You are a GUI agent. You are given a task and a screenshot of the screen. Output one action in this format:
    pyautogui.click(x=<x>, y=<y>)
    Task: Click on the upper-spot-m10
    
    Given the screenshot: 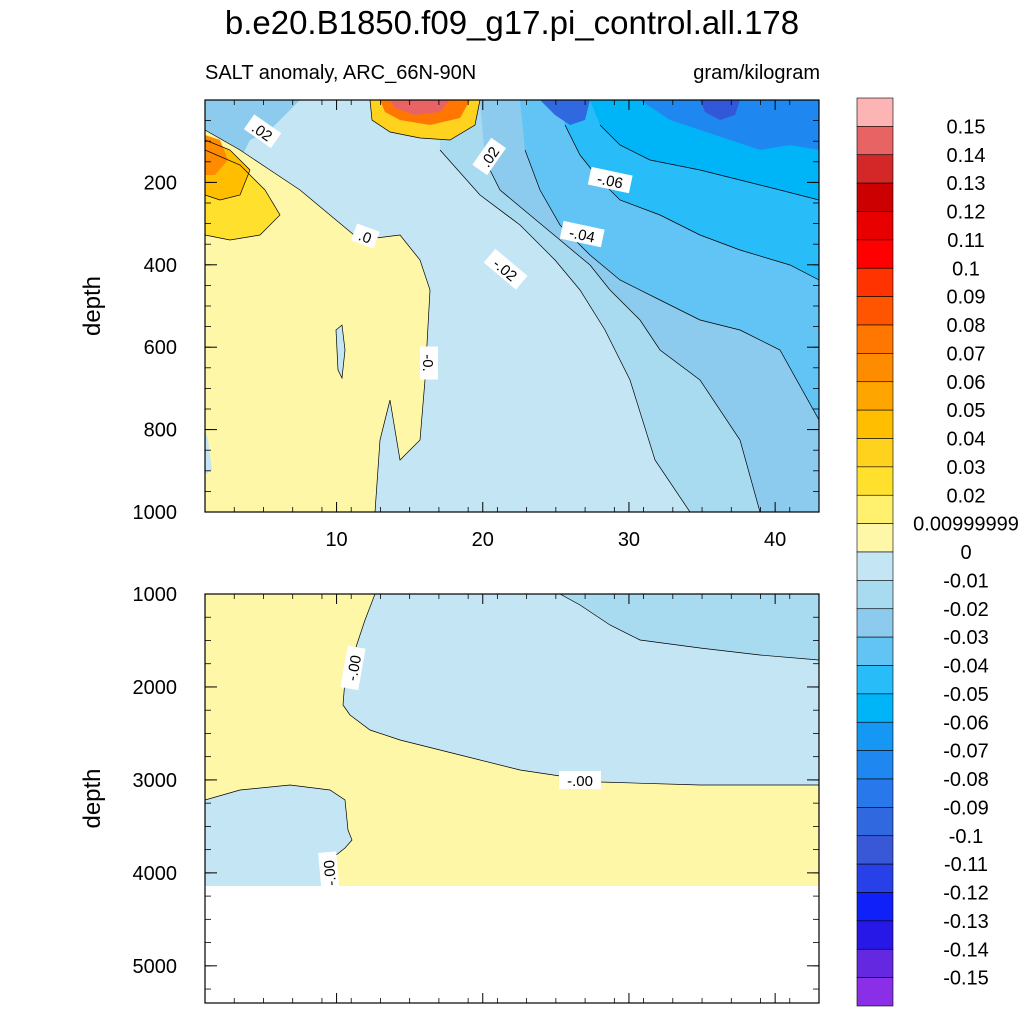 What is the action you would take?
    pyautogui.click(x=565, y=112)
    